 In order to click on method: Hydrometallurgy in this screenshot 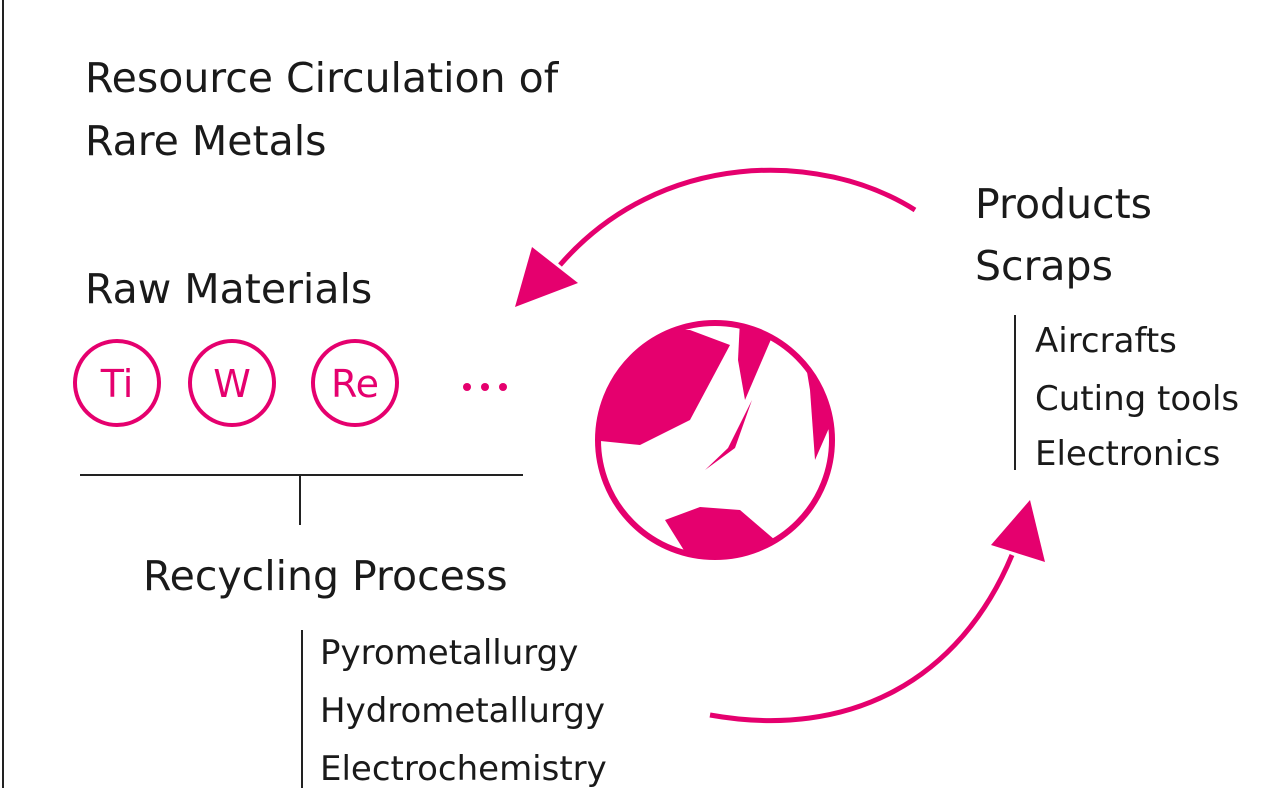, I will do `click(462, 711)`.